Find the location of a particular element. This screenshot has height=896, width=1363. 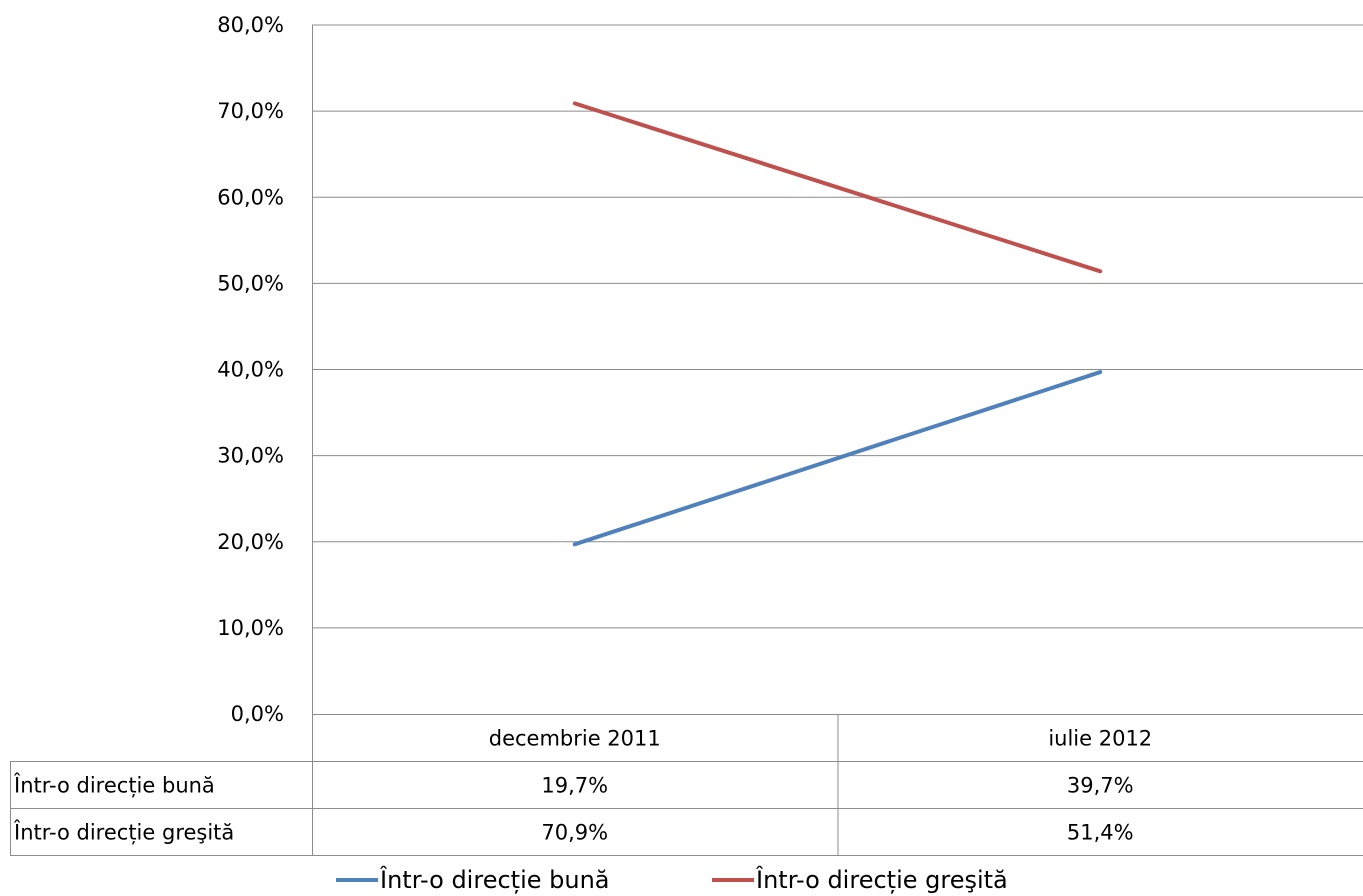

y-tick-label: 70,0% is located at coordinates (250, 111).